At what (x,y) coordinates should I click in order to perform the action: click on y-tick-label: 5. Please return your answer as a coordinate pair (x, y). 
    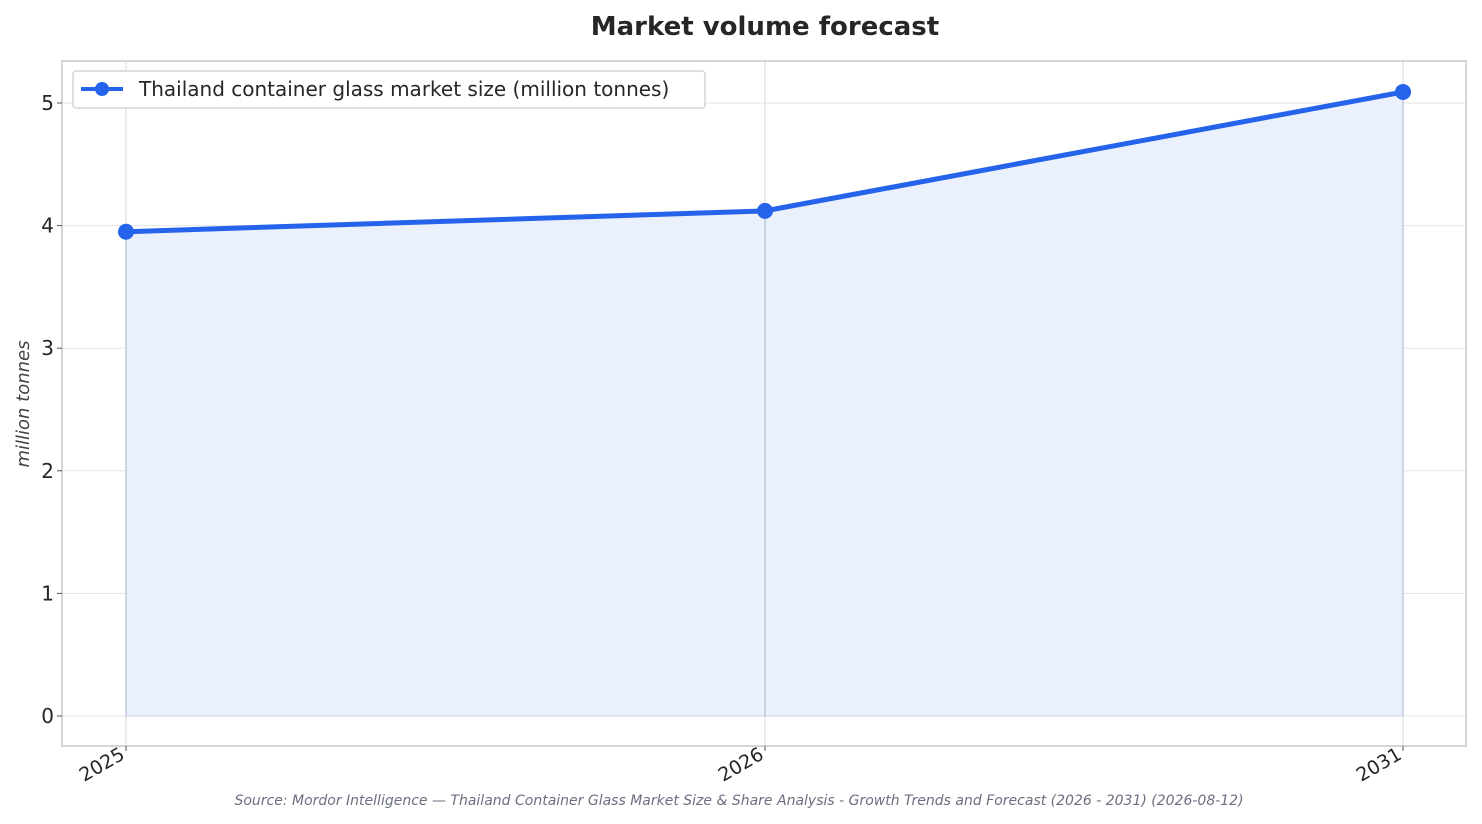
    Looking at the image, I should click on (47, 103).